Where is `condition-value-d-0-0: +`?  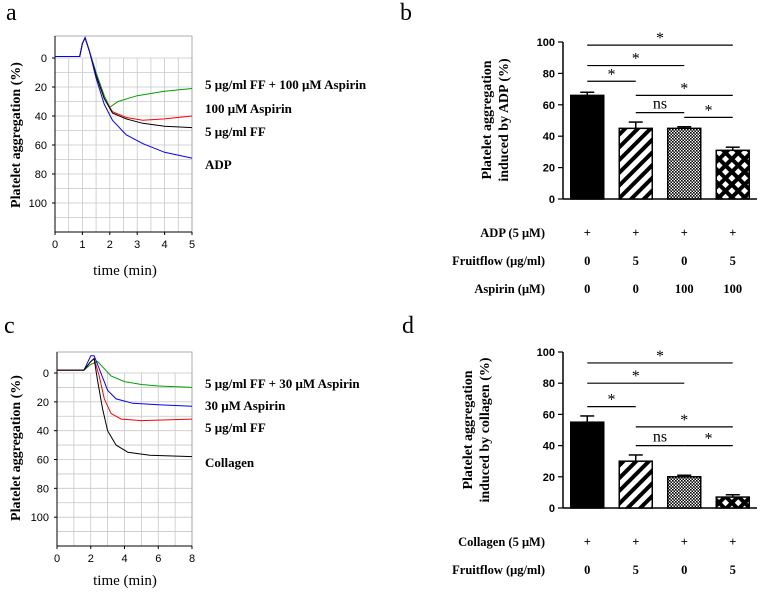
condition-value-d-0-0: + is located at coordinates (587, 542).